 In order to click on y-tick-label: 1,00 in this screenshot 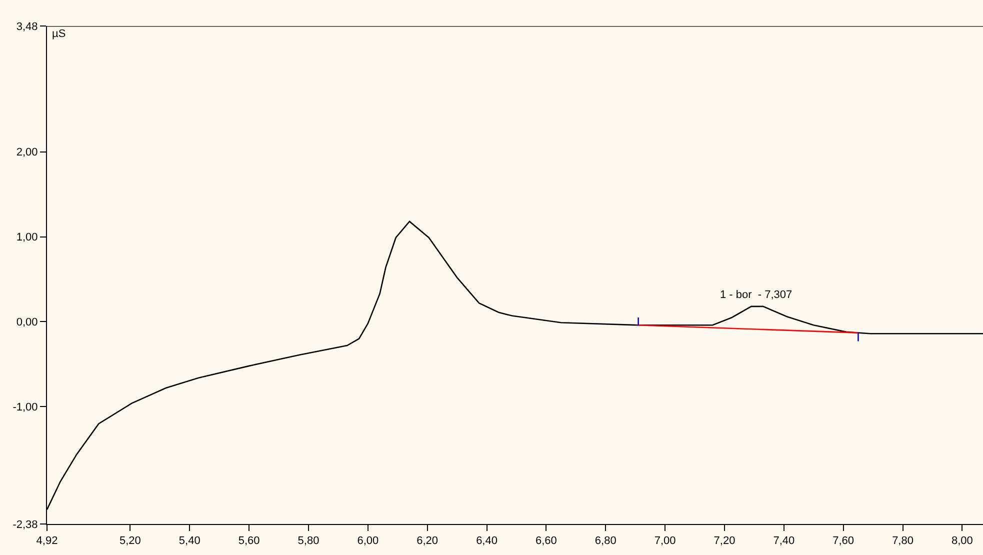, I will do `click(27, 238)`.